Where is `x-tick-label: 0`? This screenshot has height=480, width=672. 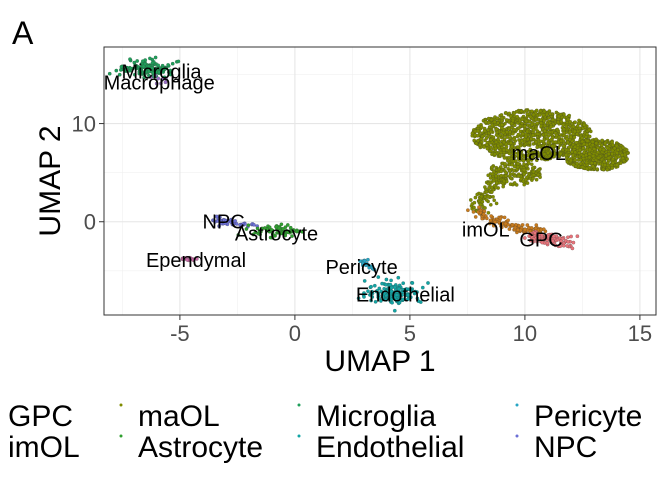
x-tick-label: 0 is located at coordinates (295, 333).